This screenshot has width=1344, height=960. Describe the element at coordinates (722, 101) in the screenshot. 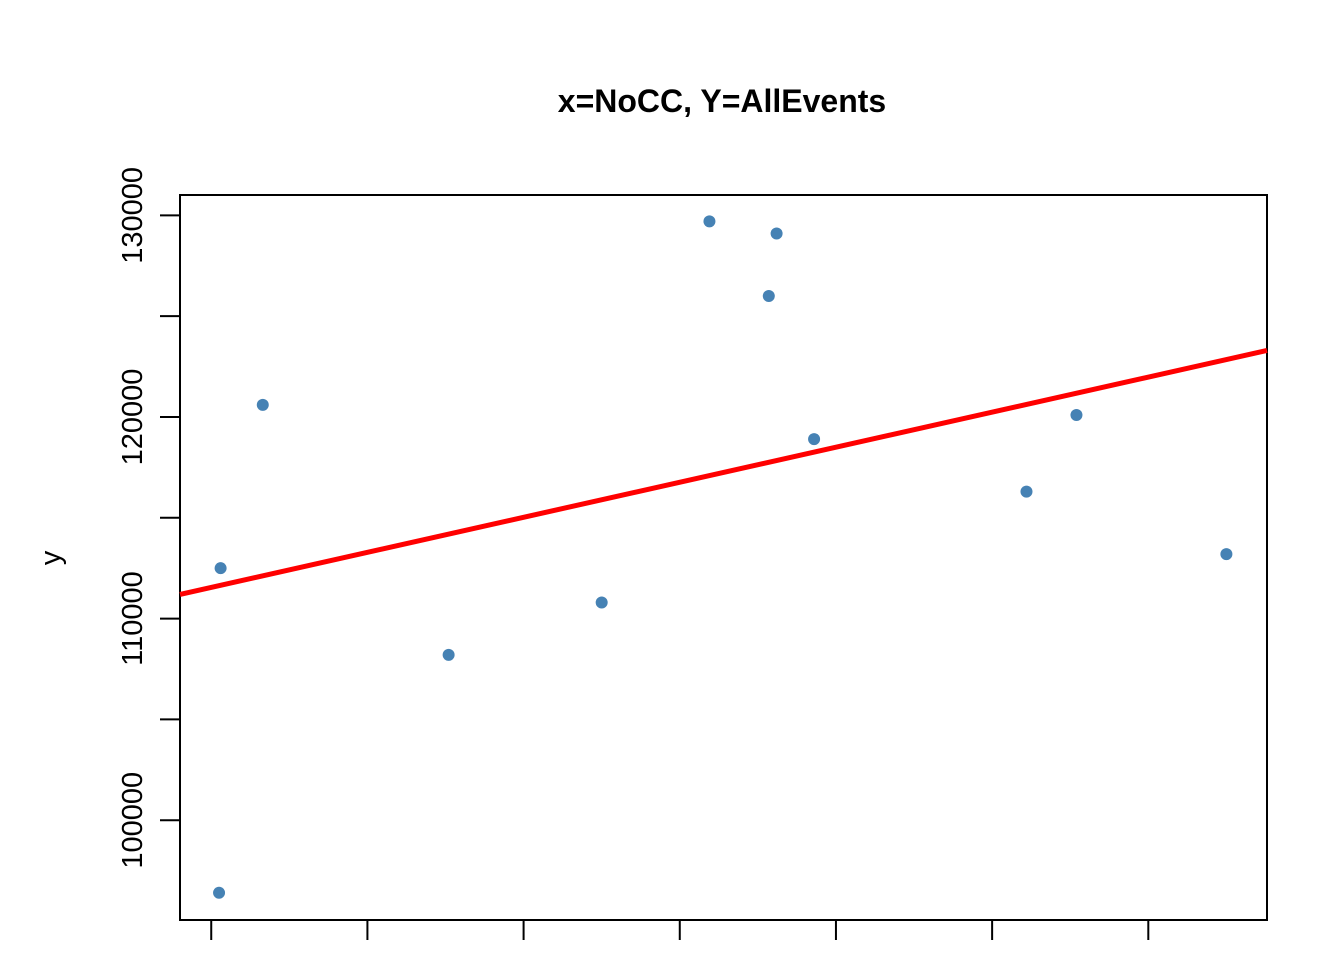

I see `chart-title: x=NoCC, Y=AllEvents` at that location.